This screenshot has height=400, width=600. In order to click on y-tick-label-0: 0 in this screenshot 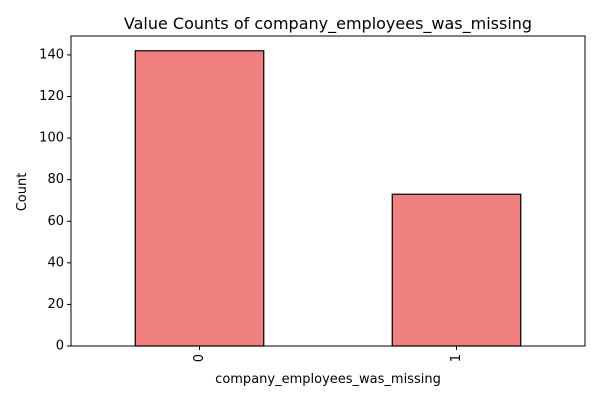, I will do `click(60, 346)`.